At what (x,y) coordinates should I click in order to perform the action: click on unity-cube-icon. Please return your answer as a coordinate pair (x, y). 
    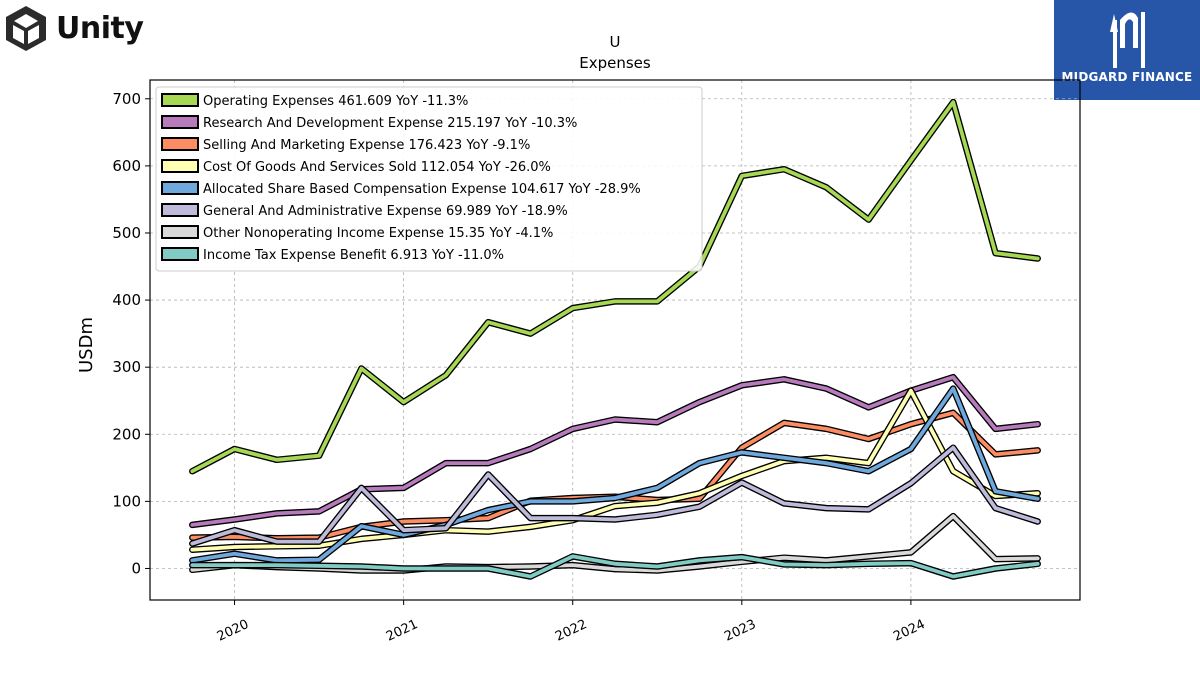
    Looking at the image, I should click on (26, 28).